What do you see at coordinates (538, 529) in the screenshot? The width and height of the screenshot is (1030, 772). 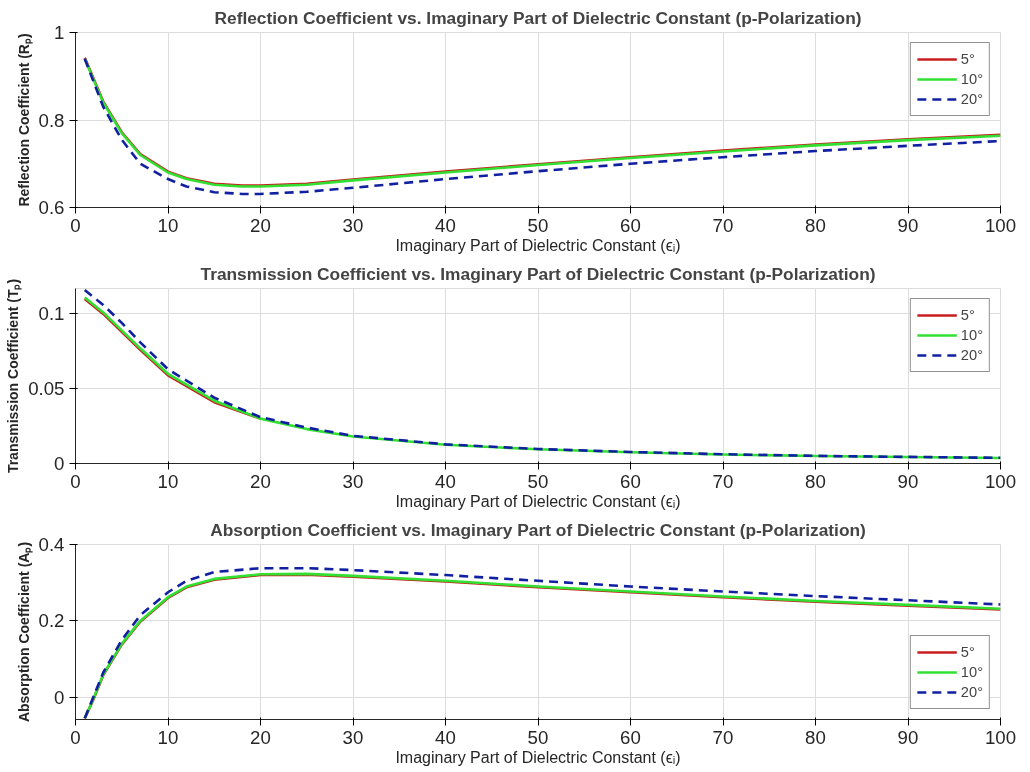 I see `chart-title: Absorption Coefficient vs. Imaginary Part of Dielectric Constant (p-Polarization)` at bounding box center [538, 529].